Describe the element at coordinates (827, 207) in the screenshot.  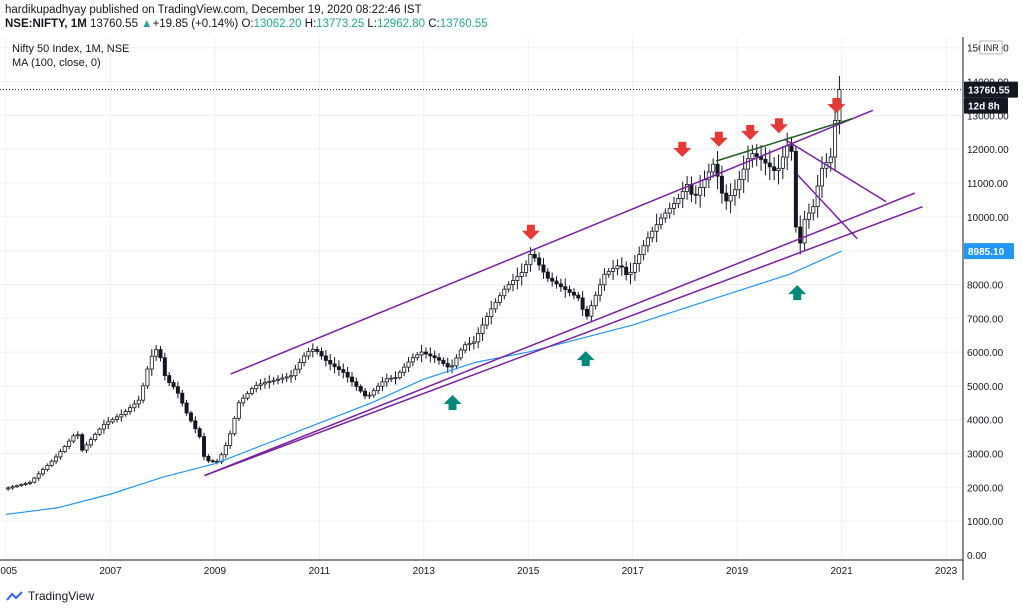
I see `trendline-wedge-to-lower` at that location.